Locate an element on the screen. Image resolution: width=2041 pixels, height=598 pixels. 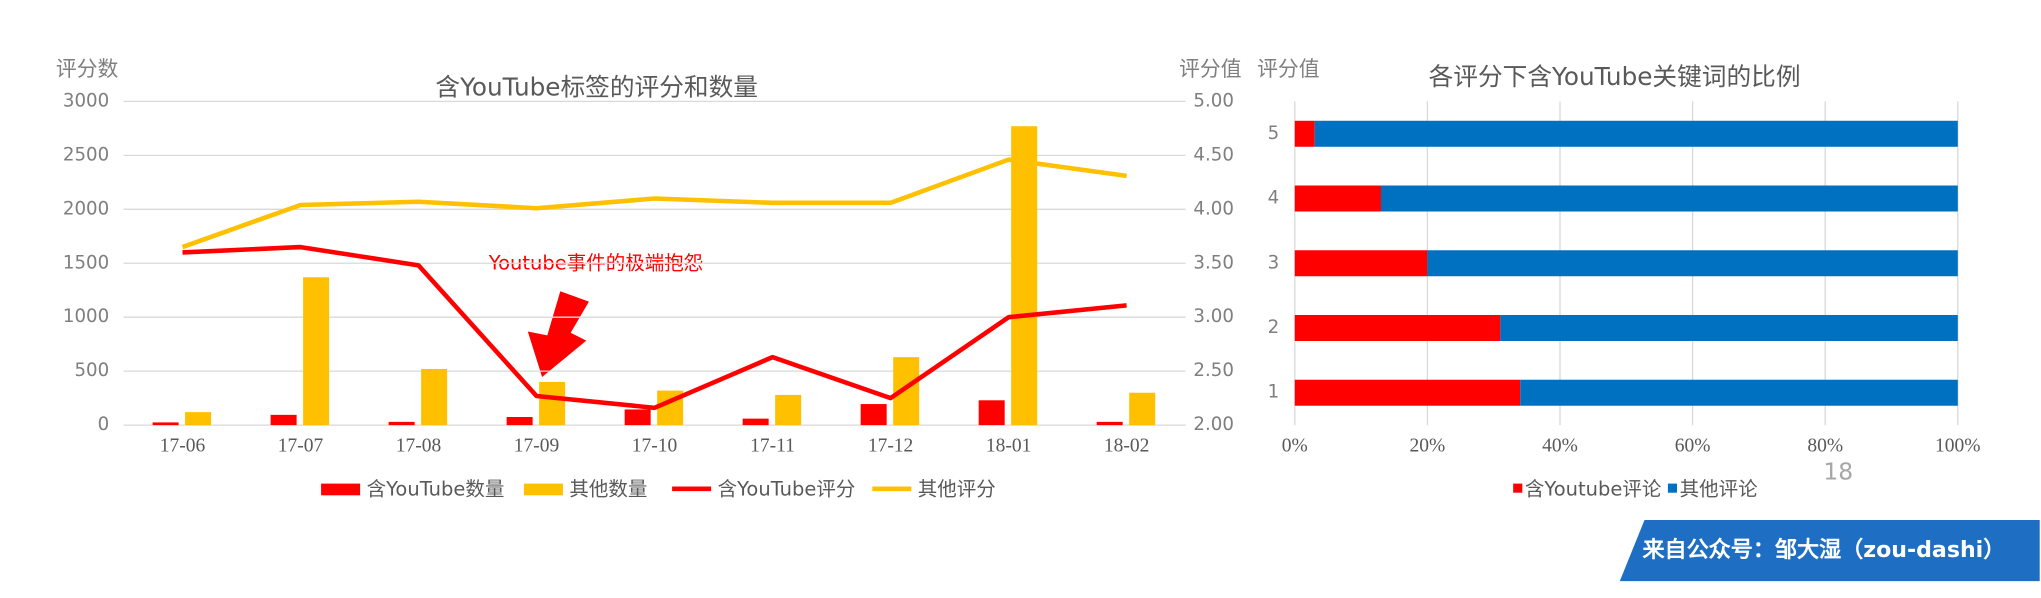
y-tick-label: 2000 is located at coordinates (86, 208).